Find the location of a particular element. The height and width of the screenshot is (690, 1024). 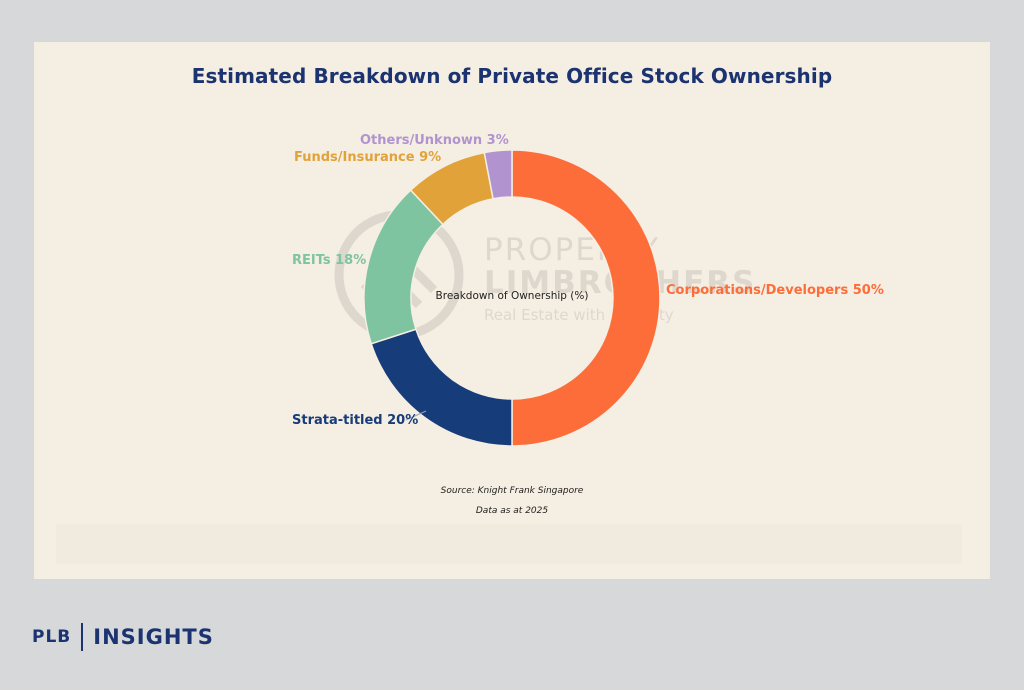

brand-insights: INSIGHTS is located at coordinates (153, 637).